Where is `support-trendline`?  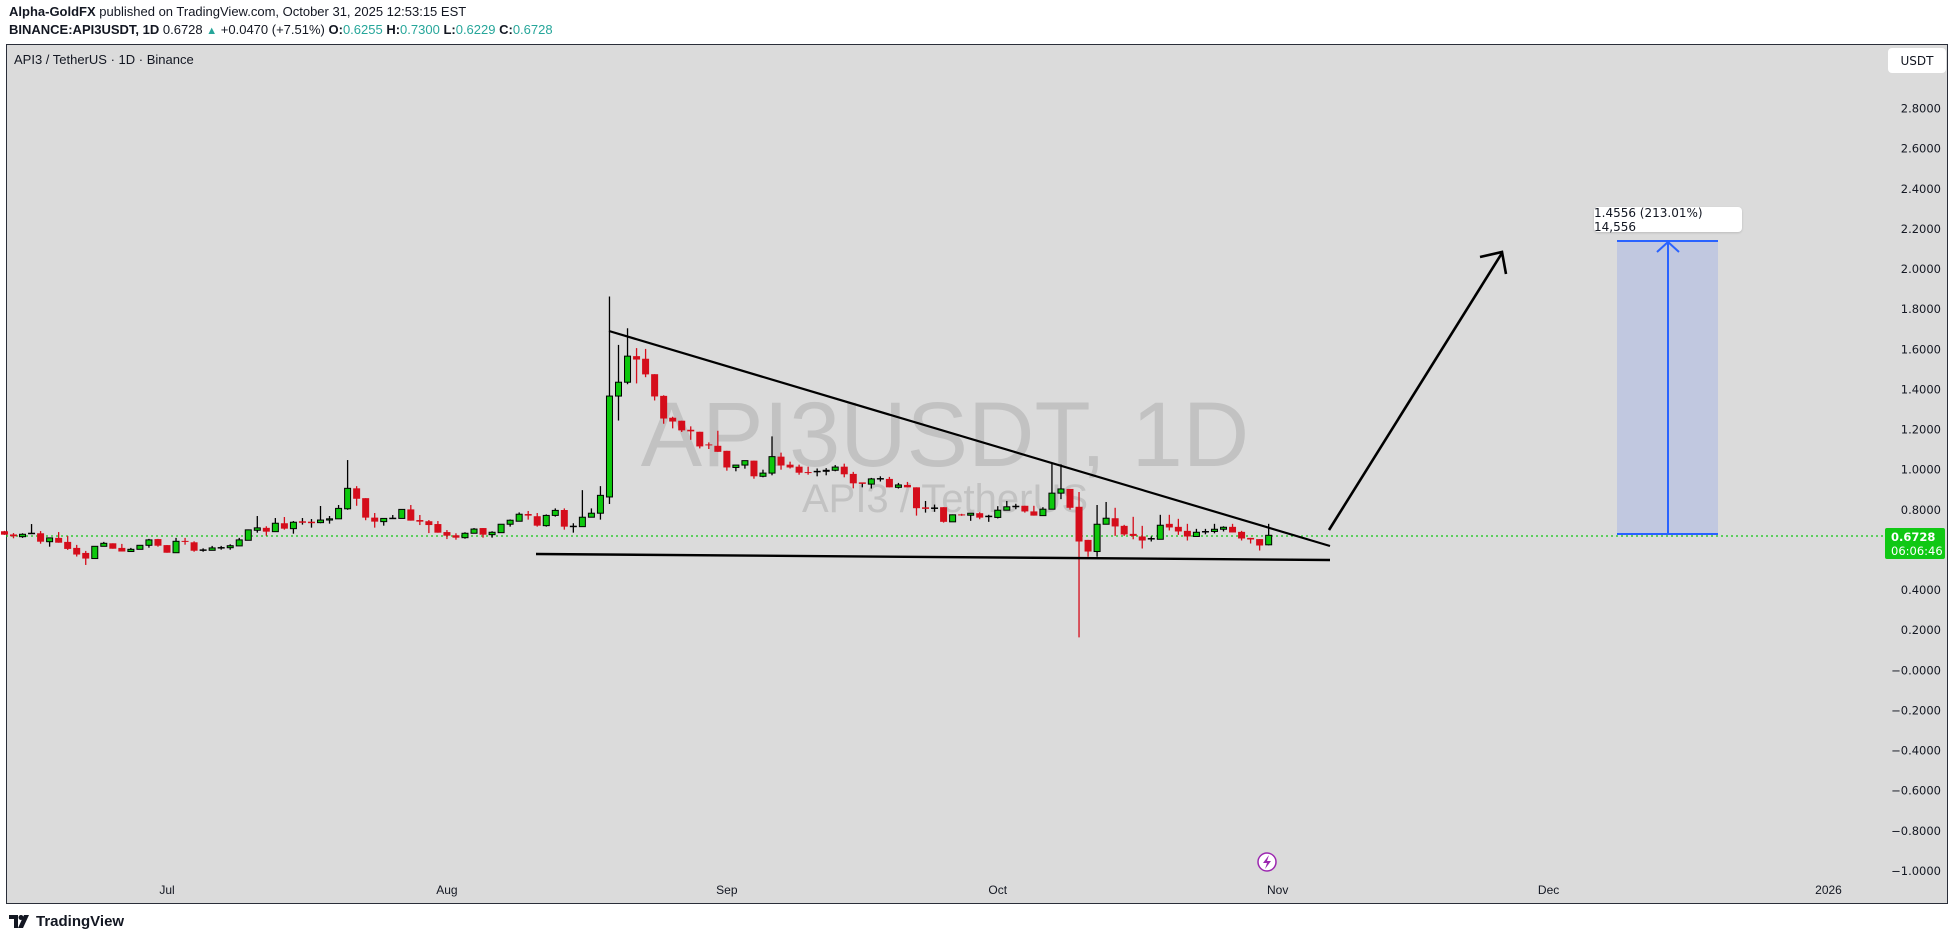 support-trendline is located at coordinates (933, 557).